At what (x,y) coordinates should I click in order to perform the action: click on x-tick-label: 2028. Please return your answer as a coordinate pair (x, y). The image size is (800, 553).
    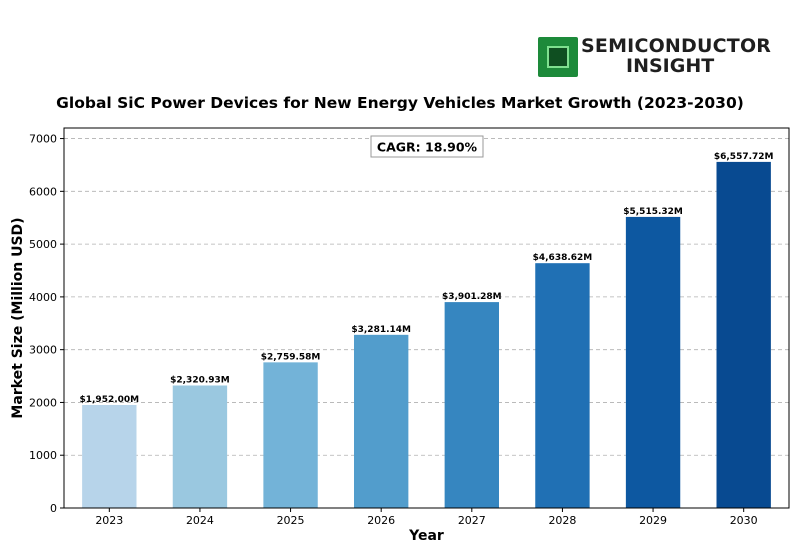
    Looking at the image, I should click on (562, 520).